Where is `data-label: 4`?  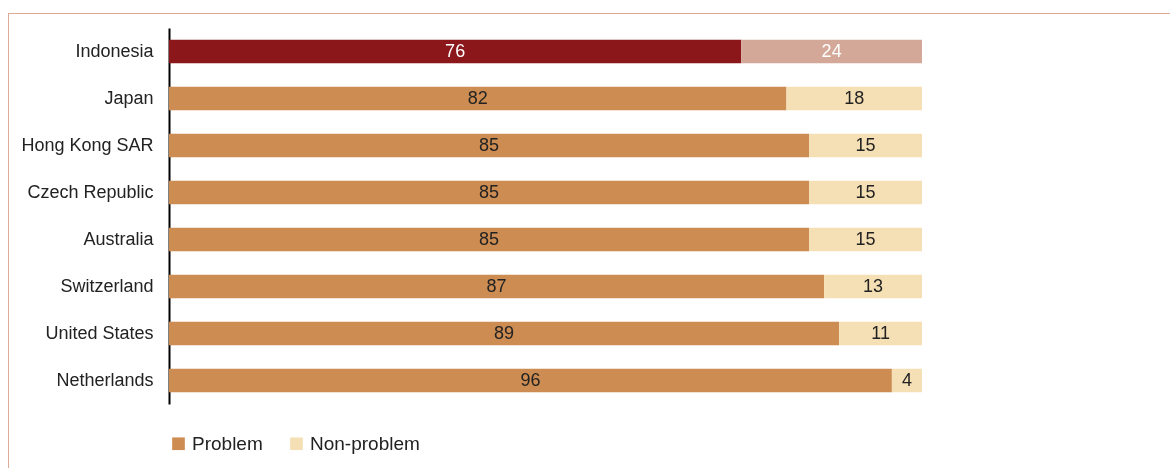
data-label: 4 is located at coordinates (906, 379).